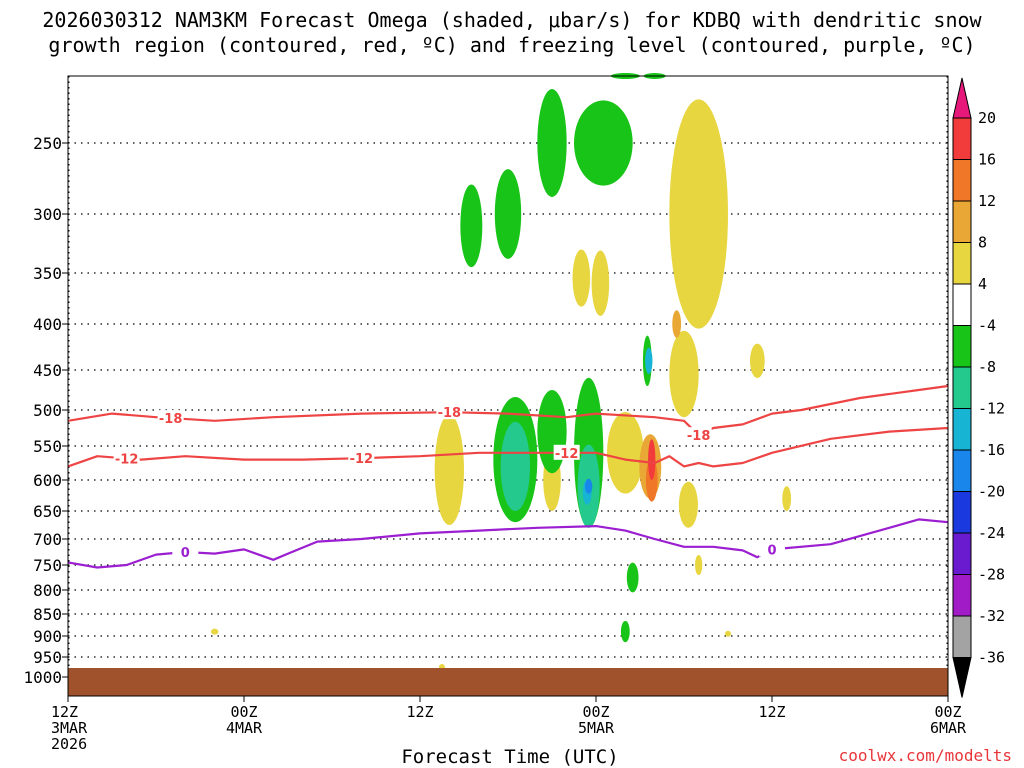 This screenshot has height=768, width=1024. I want to click on colorbar-label-1: 16, so click(987, 160).